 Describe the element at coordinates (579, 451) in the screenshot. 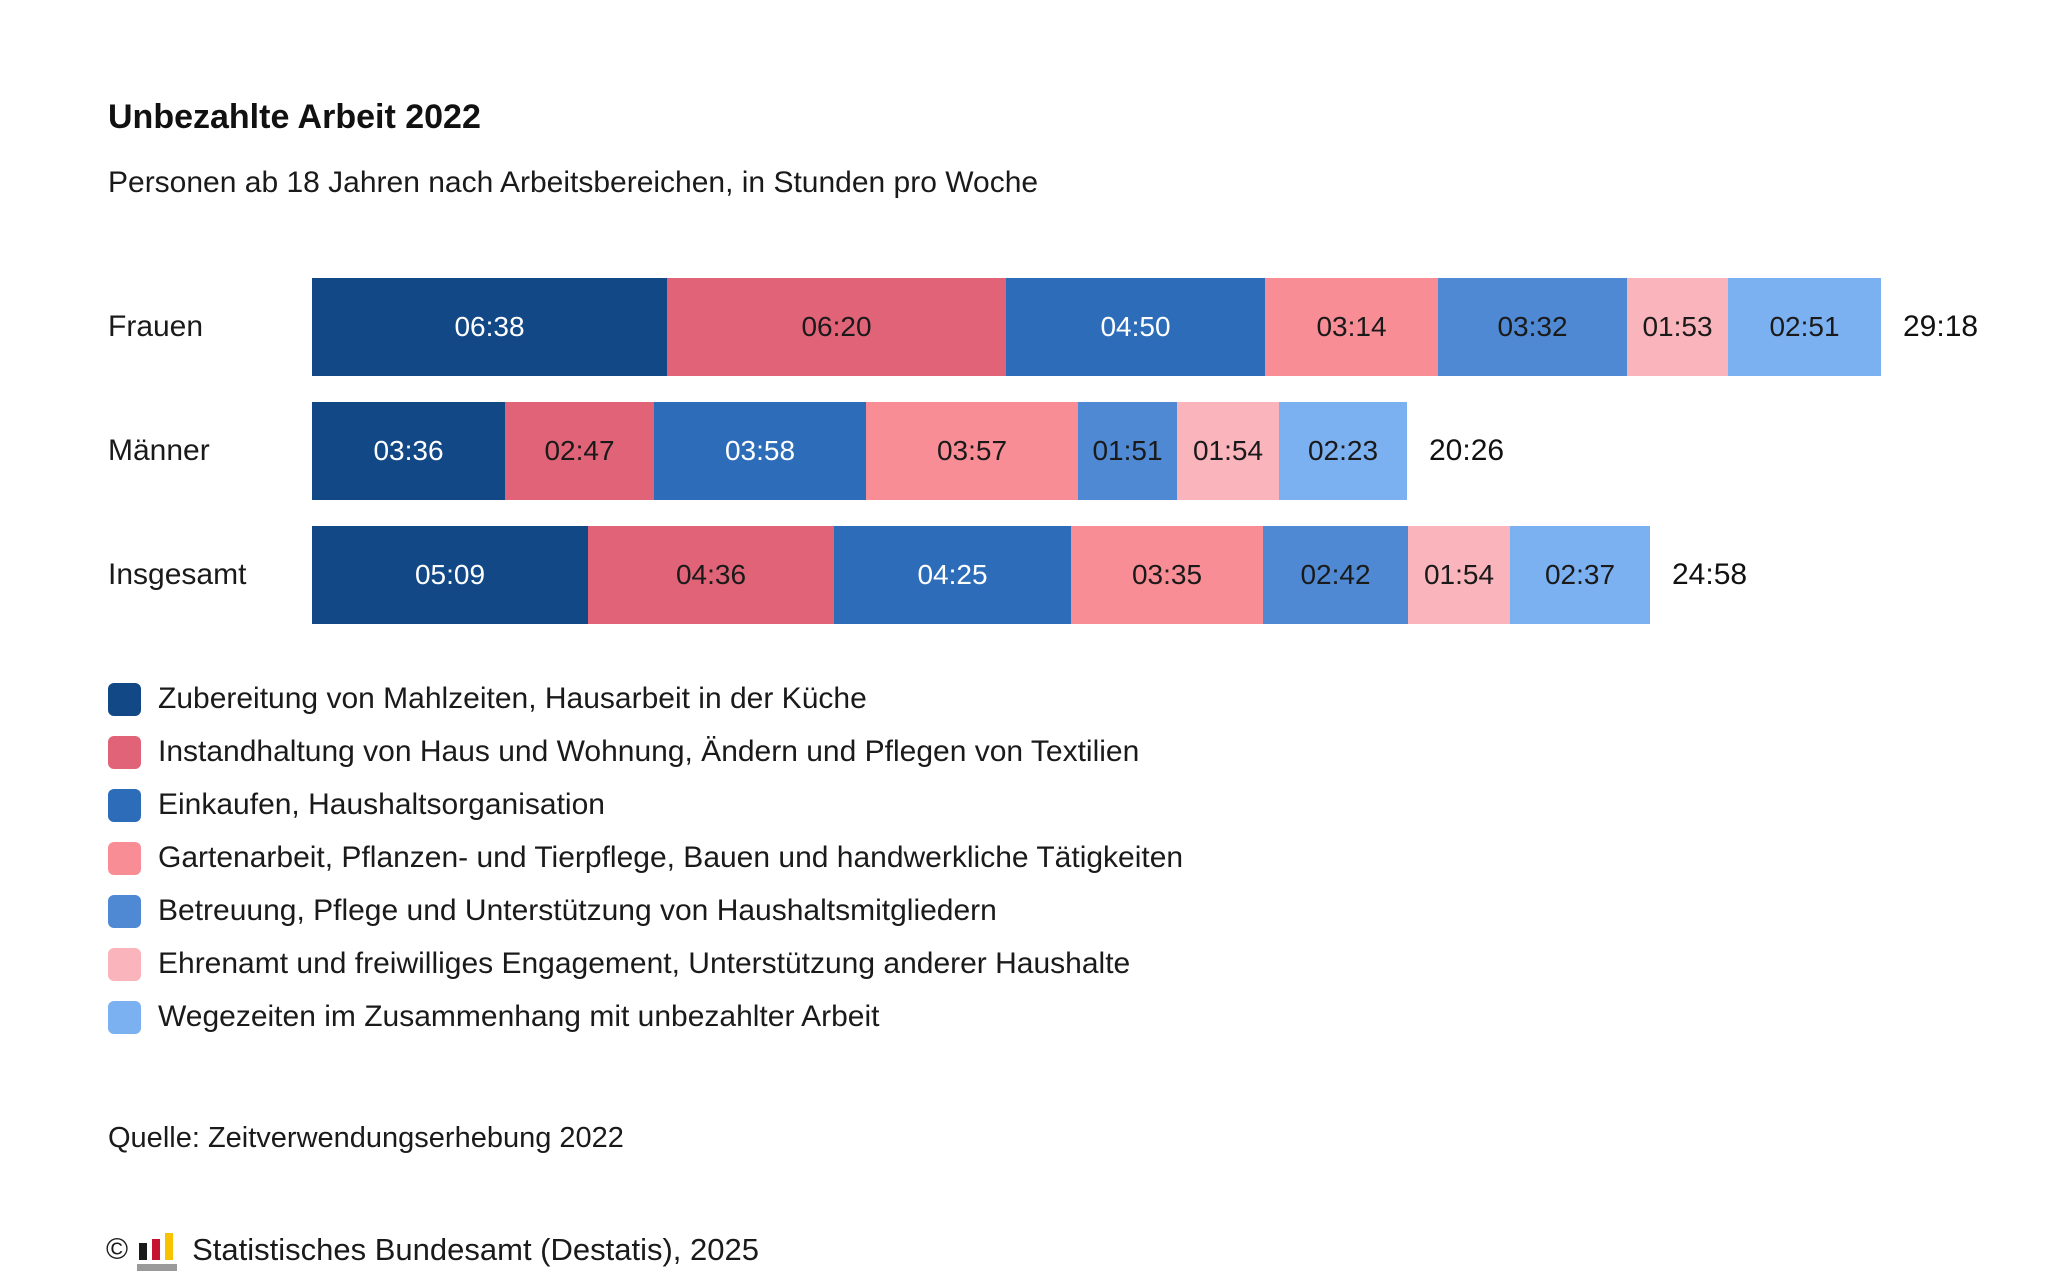

I see `bar-segment: 02:47` at that location.